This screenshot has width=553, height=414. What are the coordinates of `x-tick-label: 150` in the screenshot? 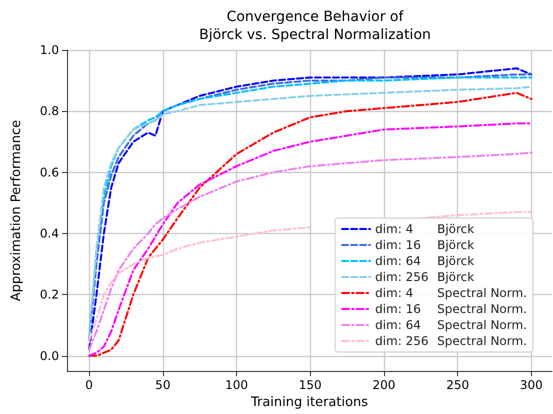 It's located at (310, 385).